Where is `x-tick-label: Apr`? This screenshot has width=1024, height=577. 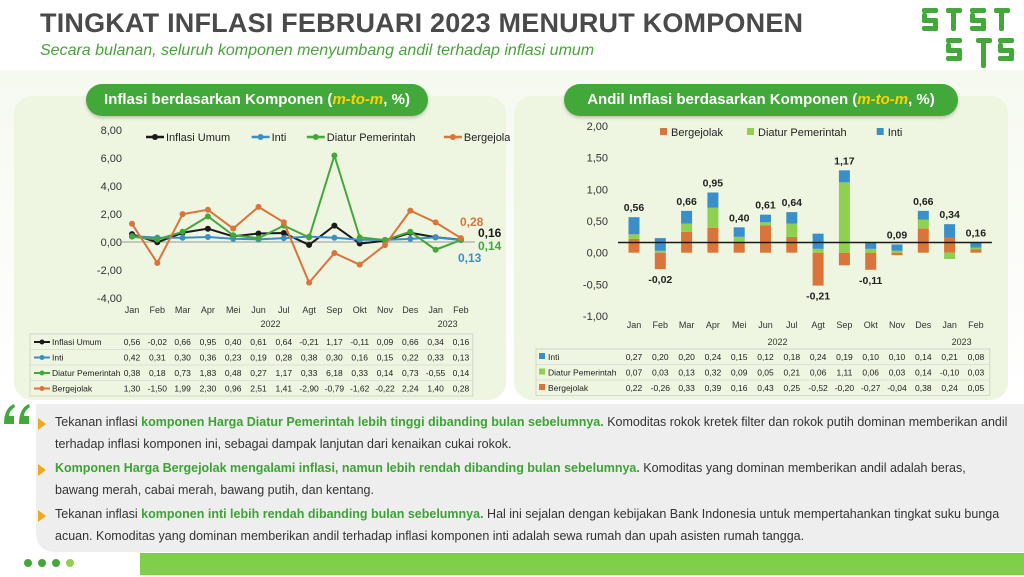 x-tick-label: Apr is located at coordinates (713, 325).